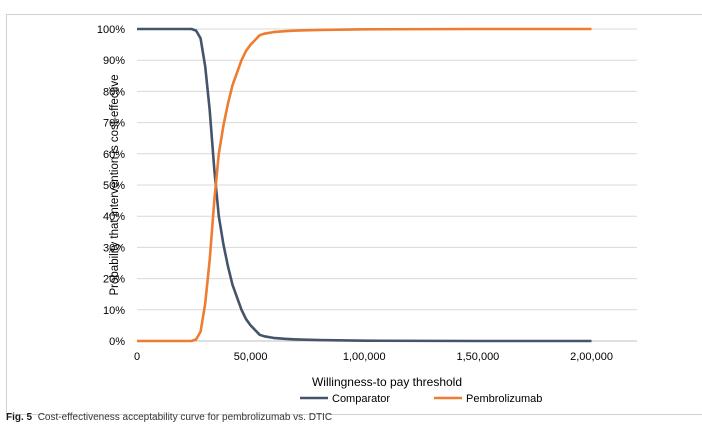 The width and height of the screenshot is (702, 429). What do you see at coordinates (477, 357) in the screenshot?
I see `x-tick-label: 1,50,000` at bounding box center [477, 357].